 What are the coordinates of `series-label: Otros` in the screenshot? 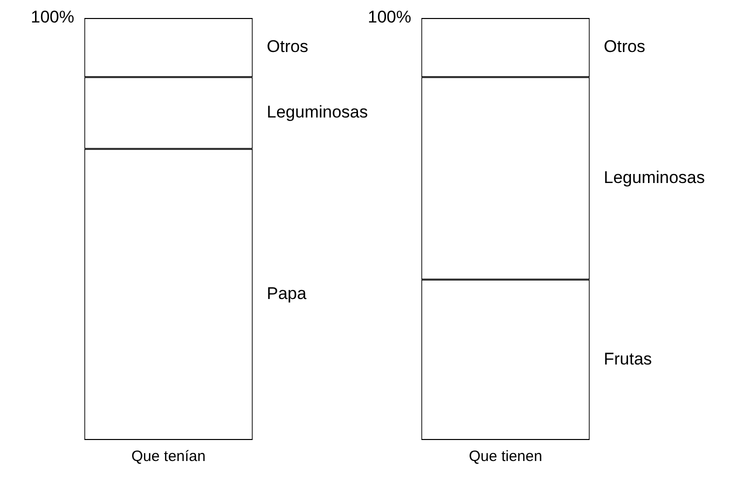 It's located at (287, 46).